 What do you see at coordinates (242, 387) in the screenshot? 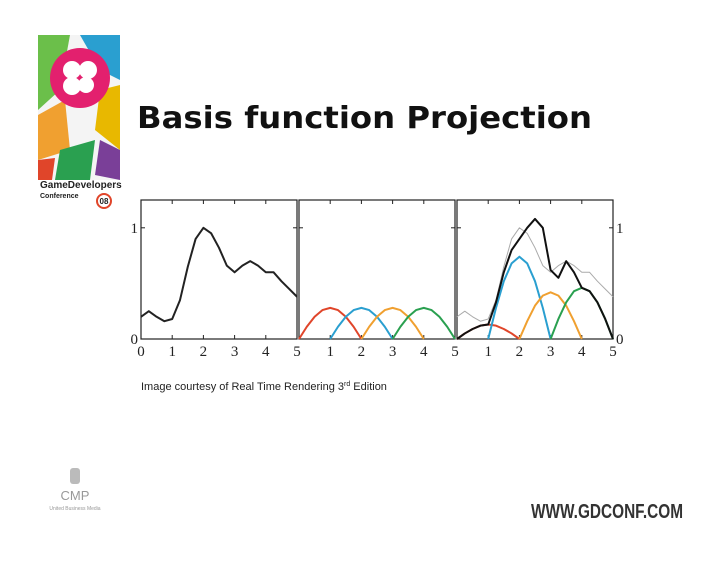
I see `caption-text: Image courtesy of Real Time Rendering 3` at bounding box center [242, 387].